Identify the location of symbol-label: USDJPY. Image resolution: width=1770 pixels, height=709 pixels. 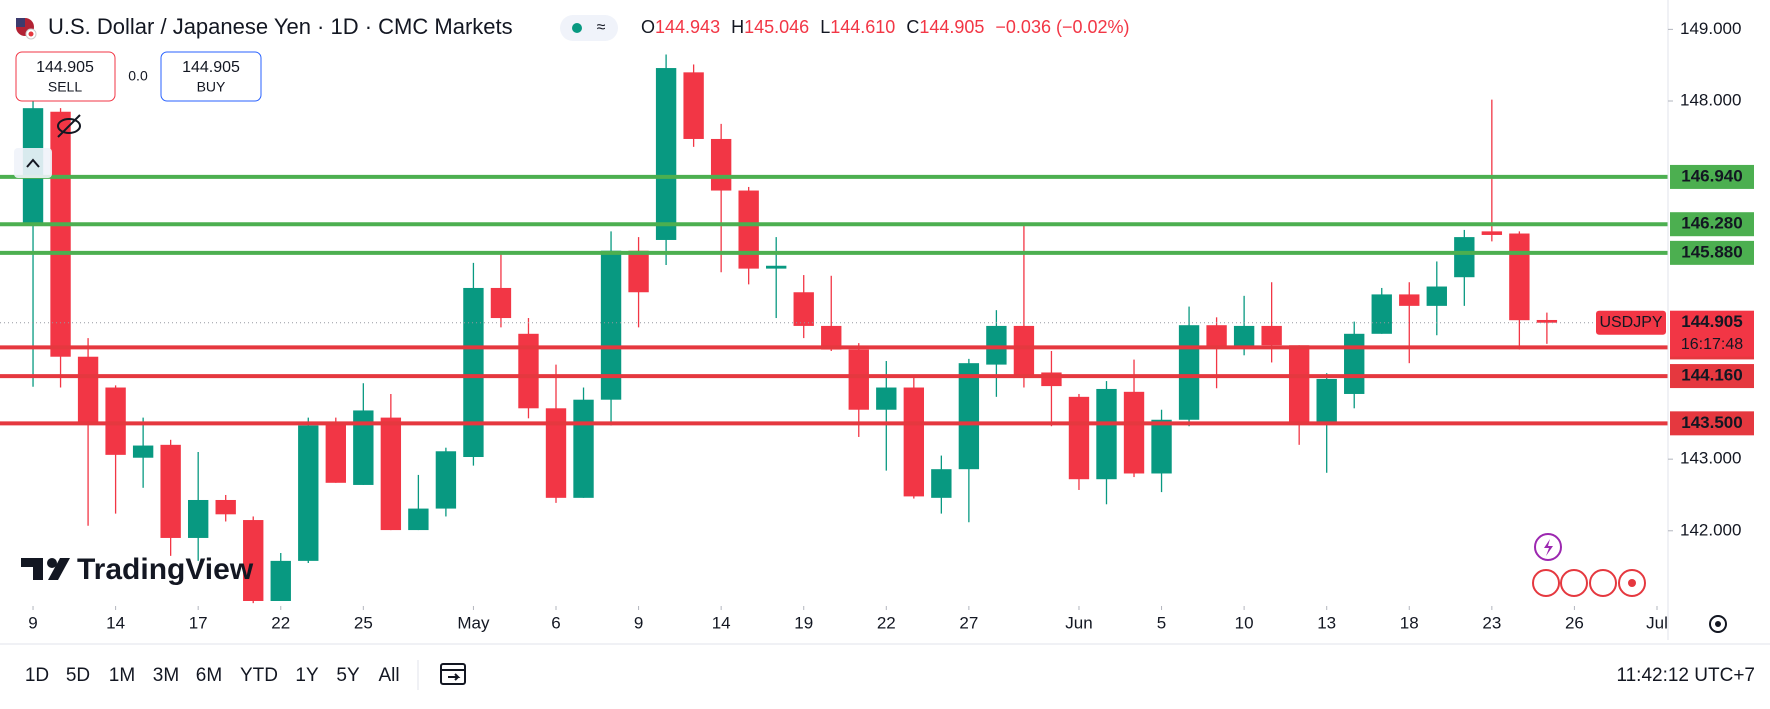
(1630, 322).